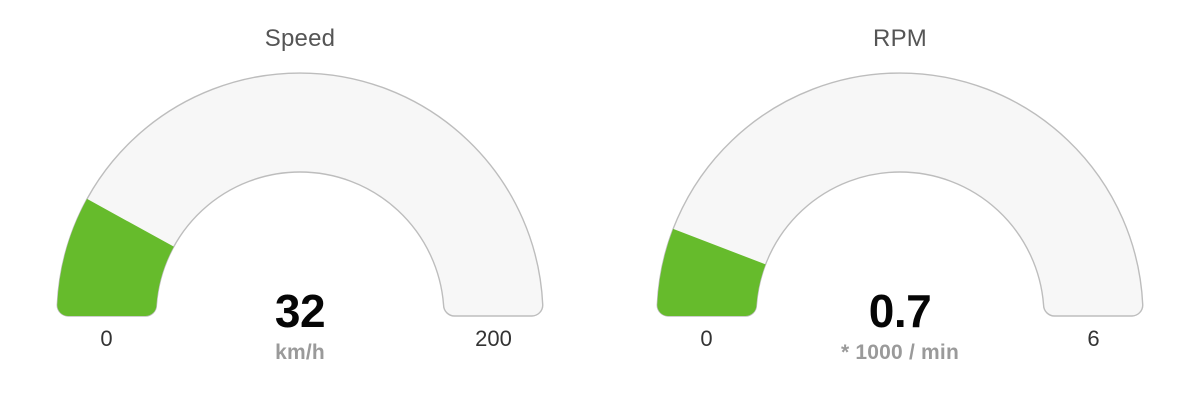  What do you see at coordinates (900, 352) in the screenshot?
I see `gauge-unit-rpm: * 1000 / min` at bounding box center [900, 352].